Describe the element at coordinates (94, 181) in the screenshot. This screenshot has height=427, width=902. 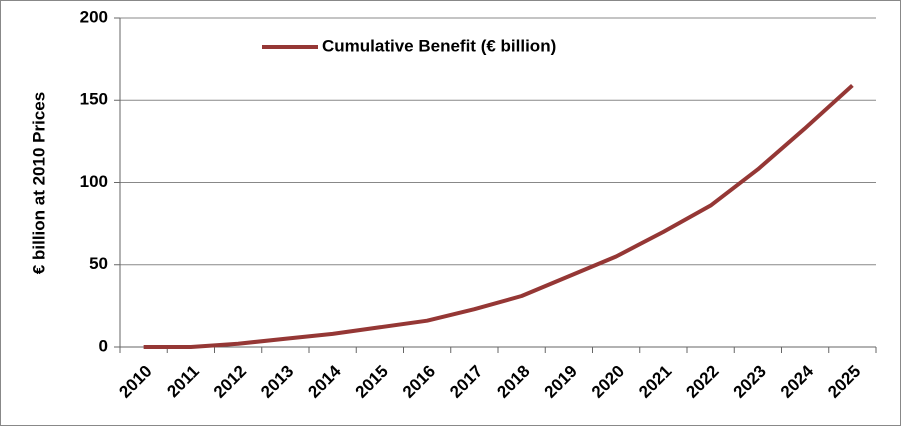
I see `y-tick-label: 100` at that location.